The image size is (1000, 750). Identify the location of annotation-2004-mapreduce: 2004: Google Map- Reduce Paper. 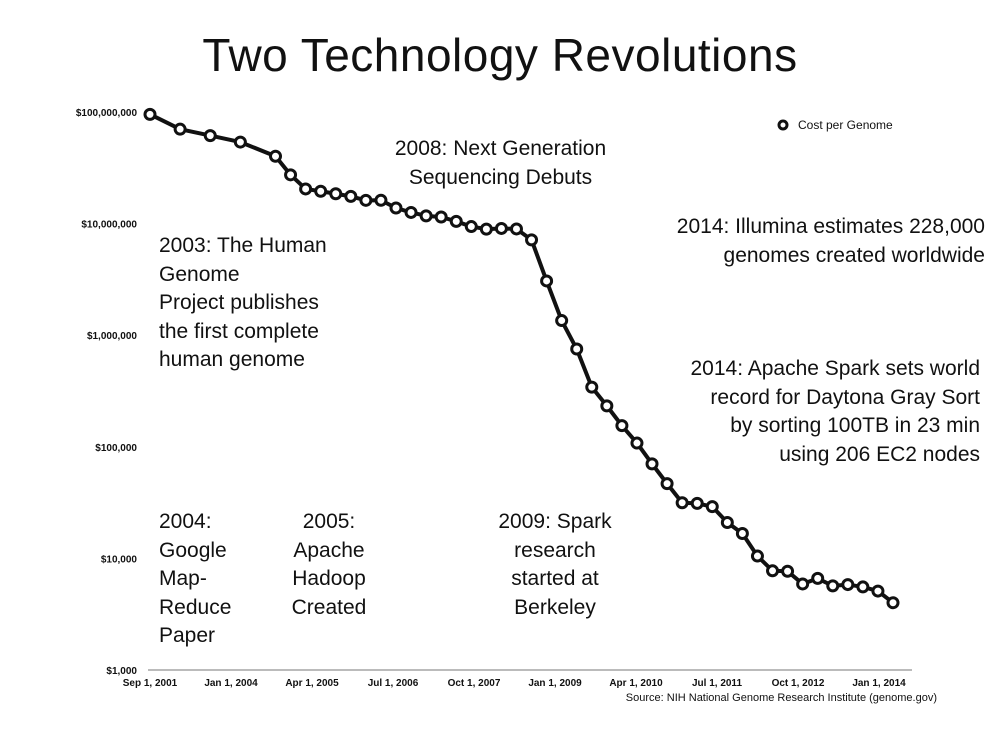
(195, 578).